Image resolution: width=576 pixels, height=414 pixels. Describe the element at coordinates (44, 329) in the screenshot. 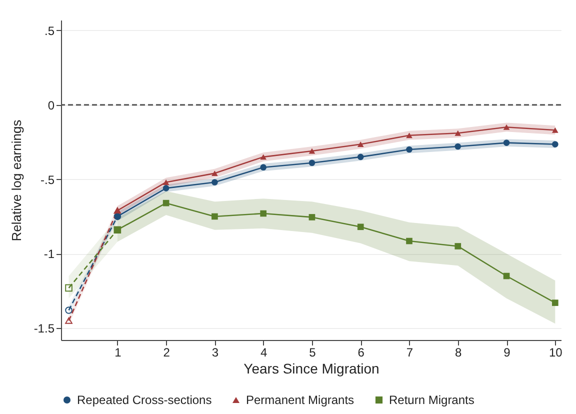

I see `y-tick-label: -1.5` at that location.